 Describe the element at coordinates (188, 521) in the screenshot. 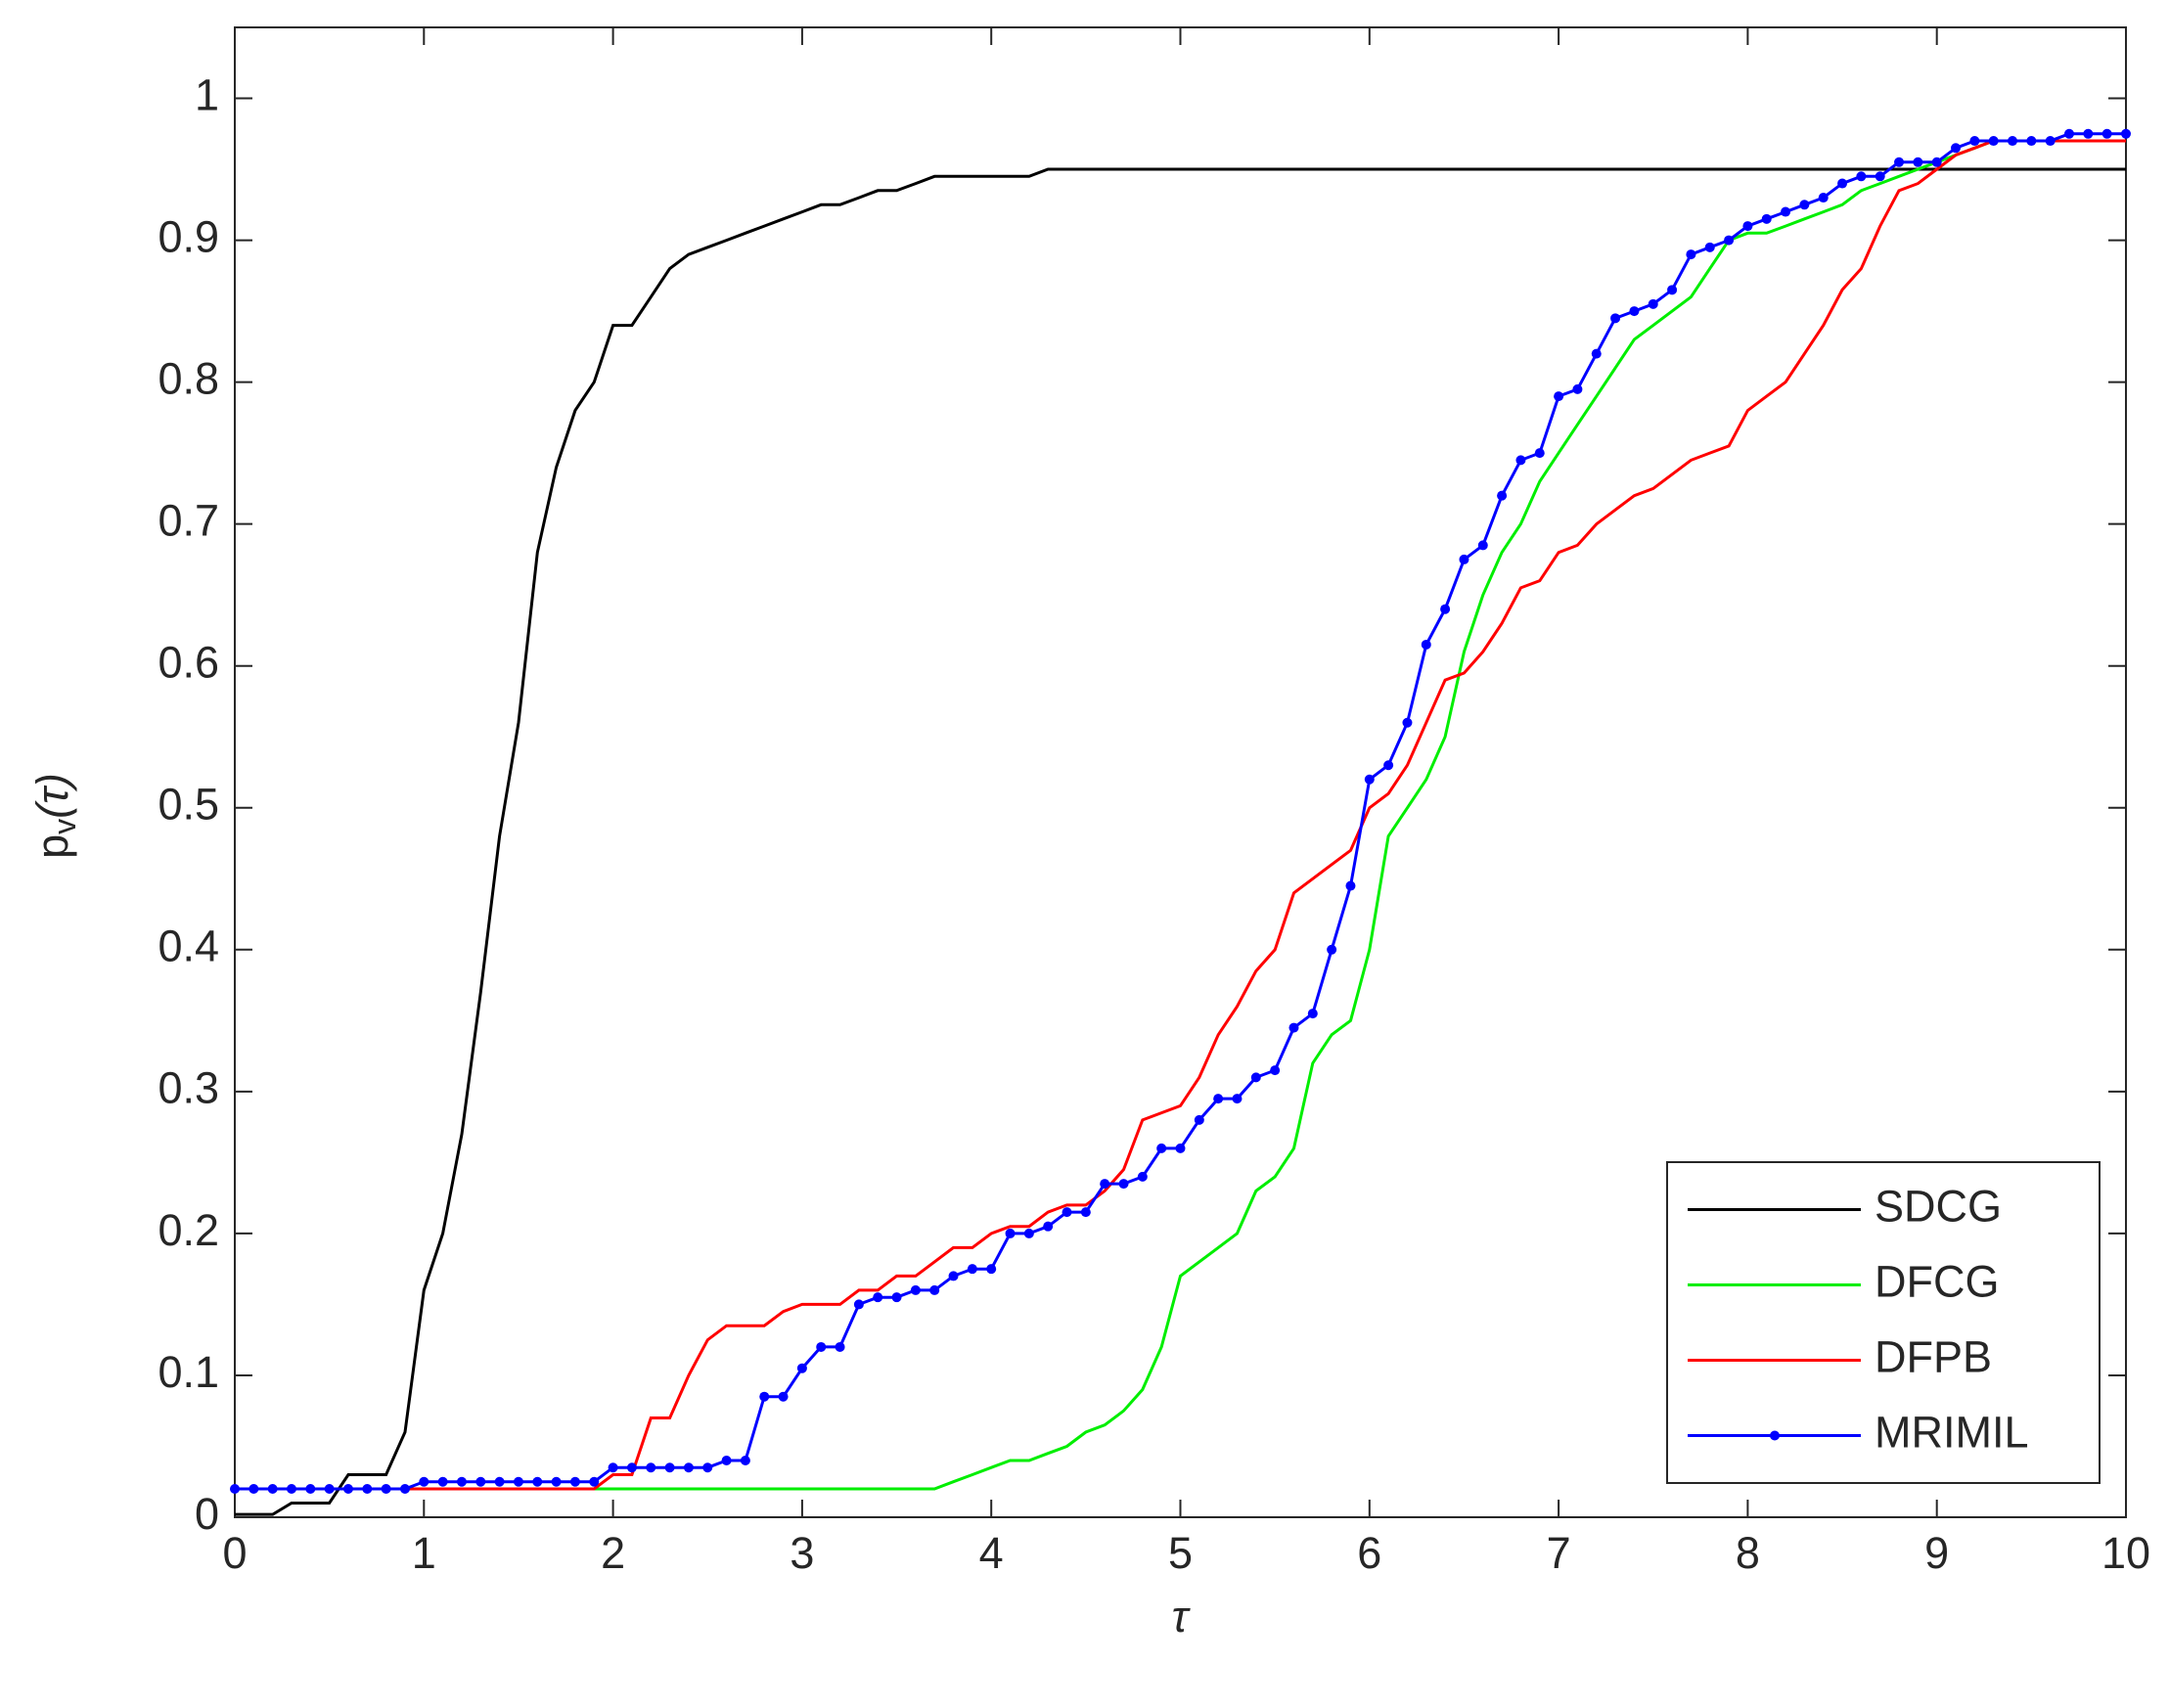

I see `y-tick-label: 0.7` at that location.